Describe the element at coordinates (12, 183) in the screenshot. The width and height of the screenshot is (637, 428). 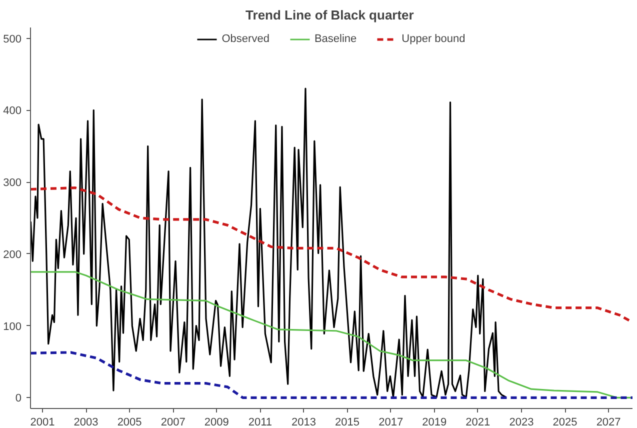
I see `y-tick-label: 300` at that location.